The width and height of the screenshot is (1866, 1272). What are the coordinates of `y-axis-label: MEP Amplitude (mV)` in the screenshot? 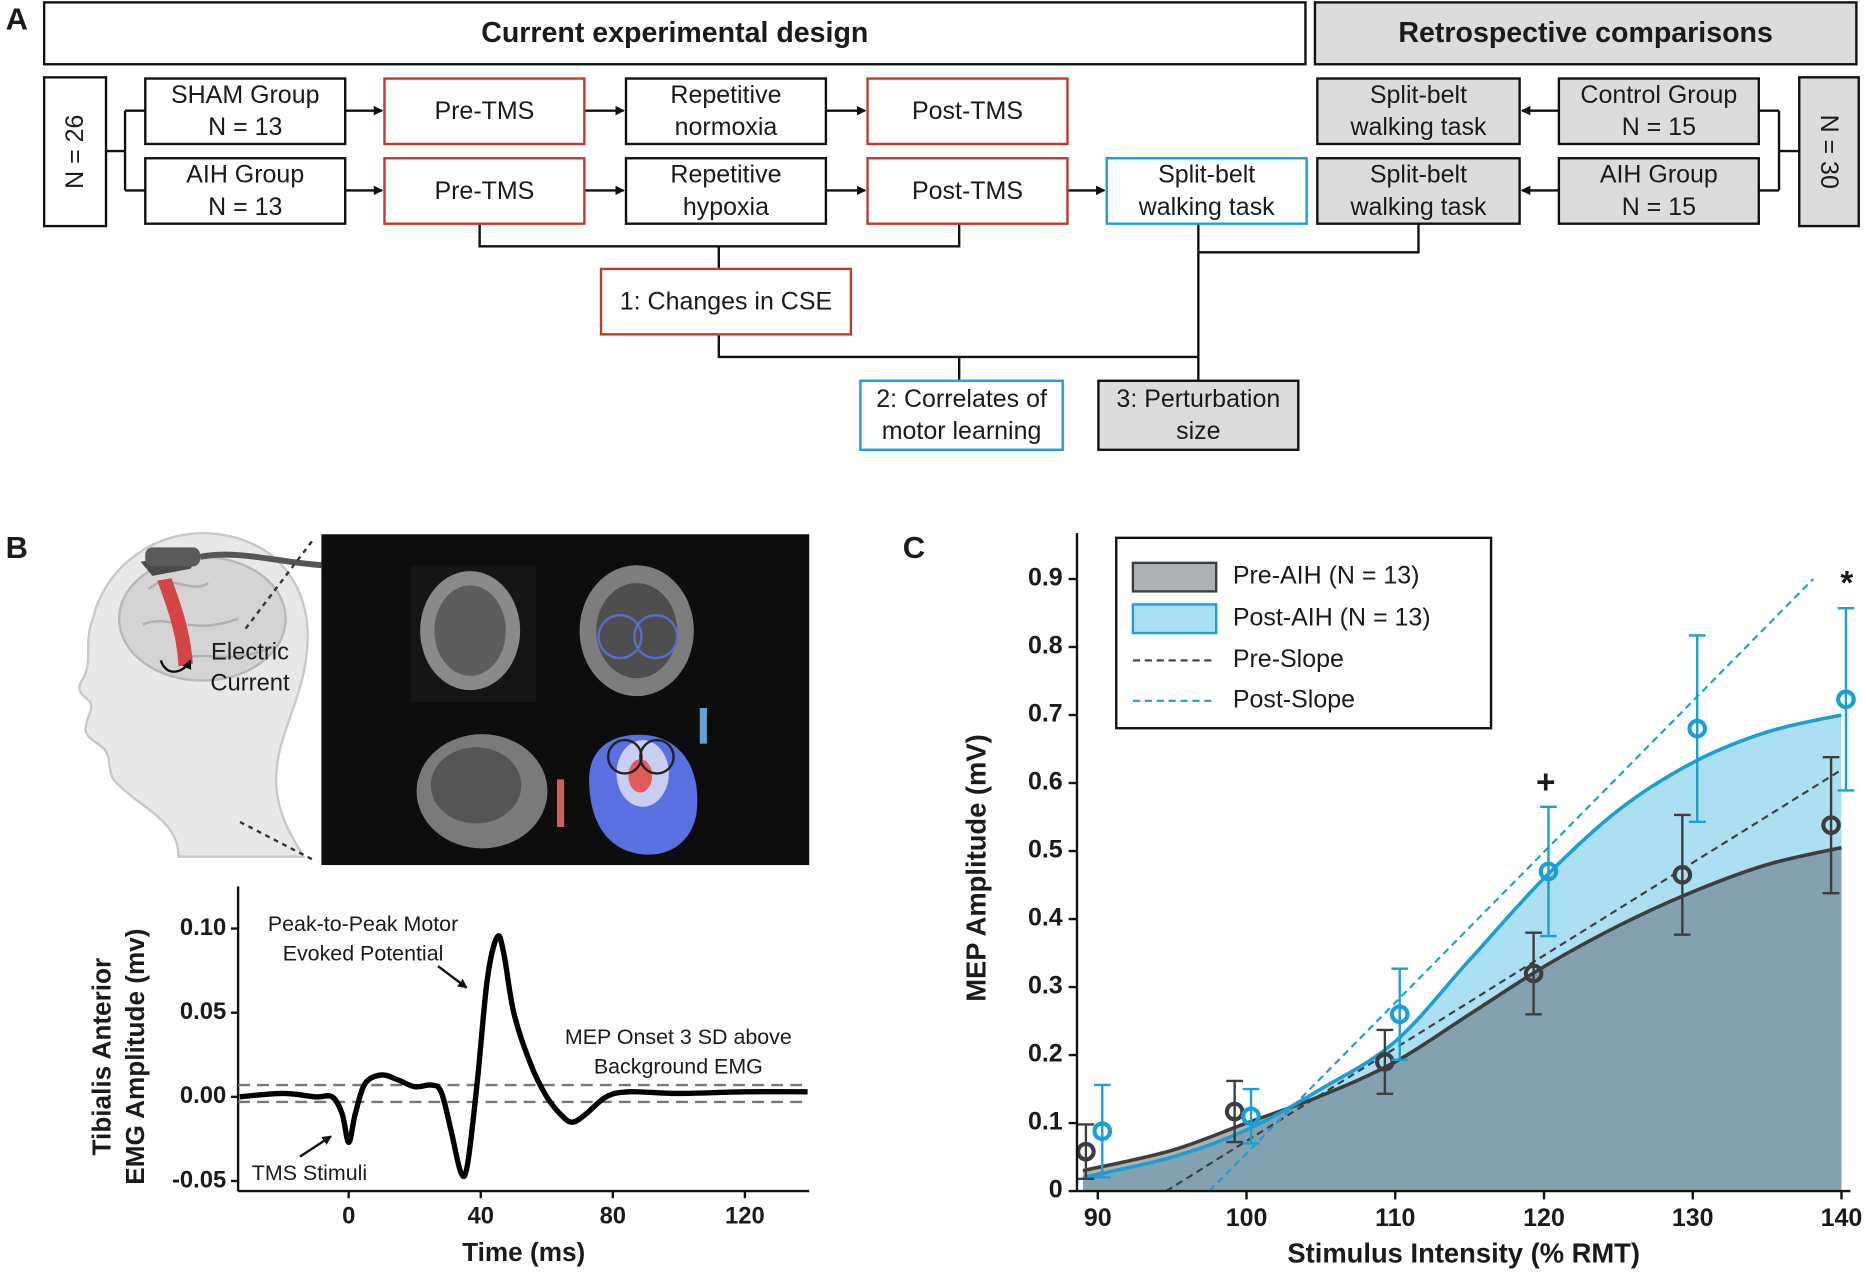 It's located at (975, 868).